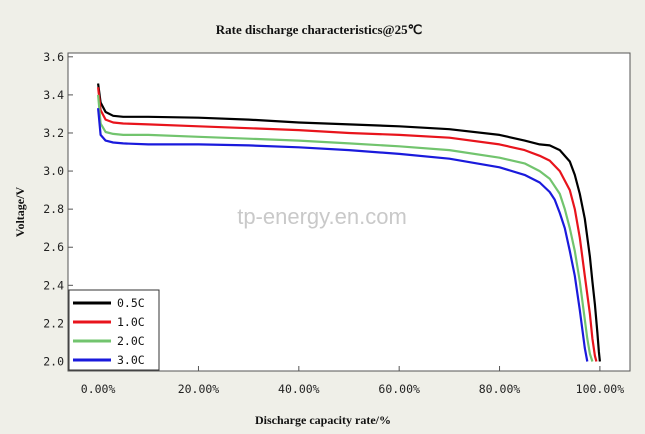  What do you see at coordinates (299, 389) in the screenshot?
I see `x-tick-label: 40.00%` at bounding box center [299, 389].